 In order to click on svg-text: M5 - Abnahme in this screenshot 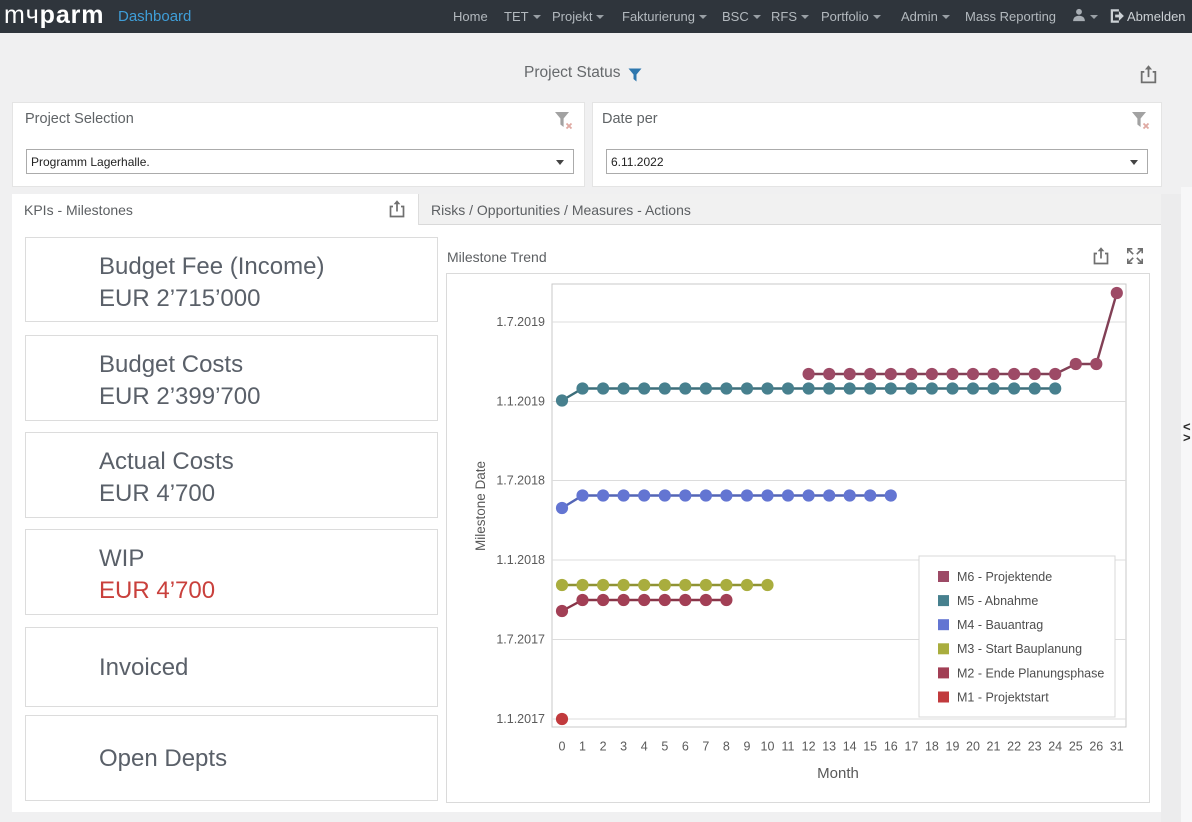, I will do `click(997, 601)`.